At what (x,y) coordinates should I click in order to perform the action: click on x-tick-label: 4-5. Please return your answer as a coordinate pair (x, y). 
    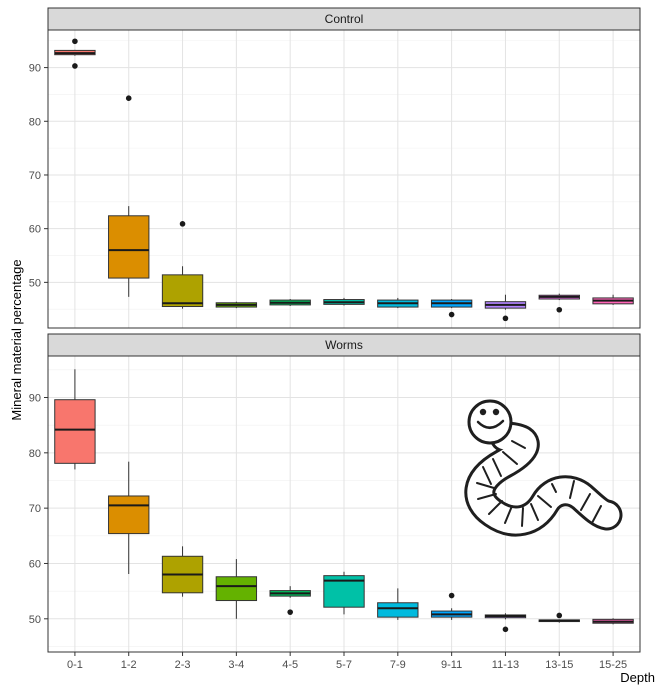
    Looking at the image, I should click on (290, 665).